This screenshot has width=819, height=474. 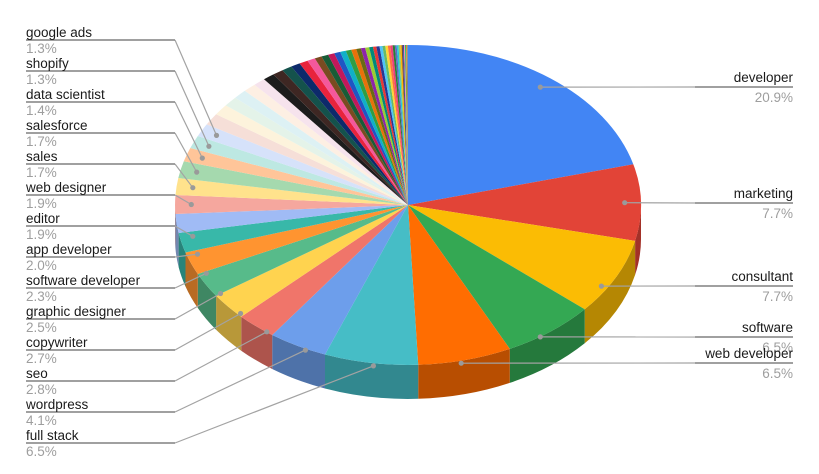 I want to click on slice-pct-google-ads: 1.3%, so click(x=41, y=48).